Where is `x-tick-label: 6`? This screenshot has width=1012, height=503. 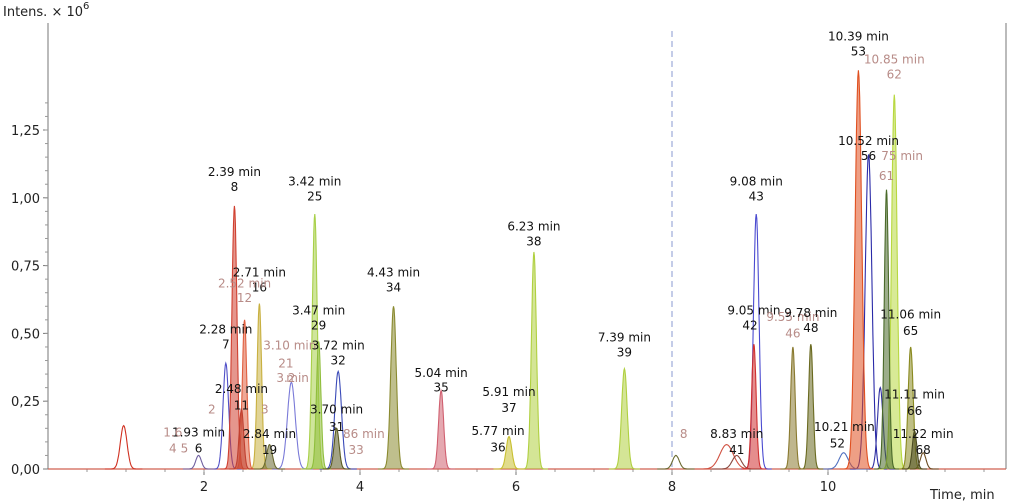 x-tick-label: 6 is located at coordinates (516, 487).